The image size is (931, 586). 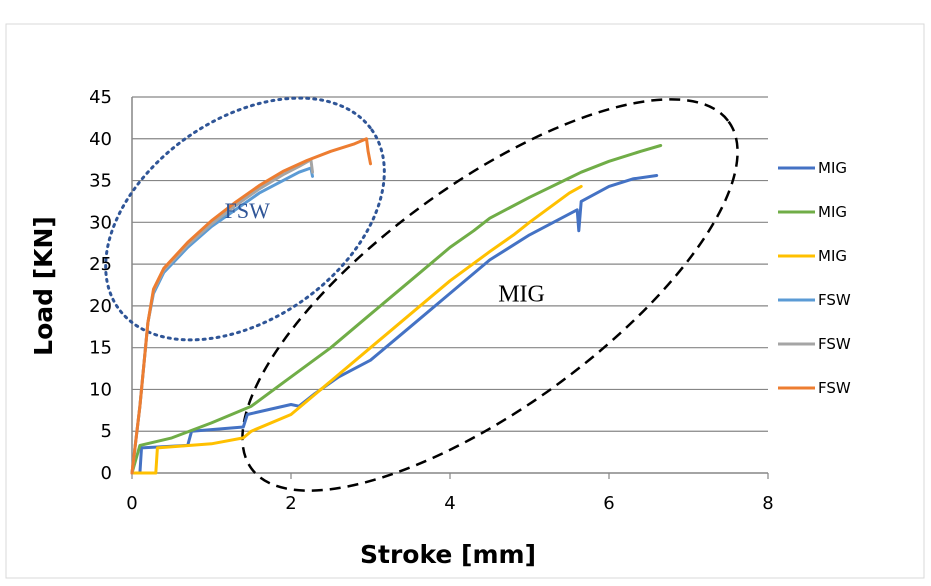 What do you see at coordinates (608, 503) in the screenshot?
I see `x-tick-label: 6` at bounding box center [608, 503].